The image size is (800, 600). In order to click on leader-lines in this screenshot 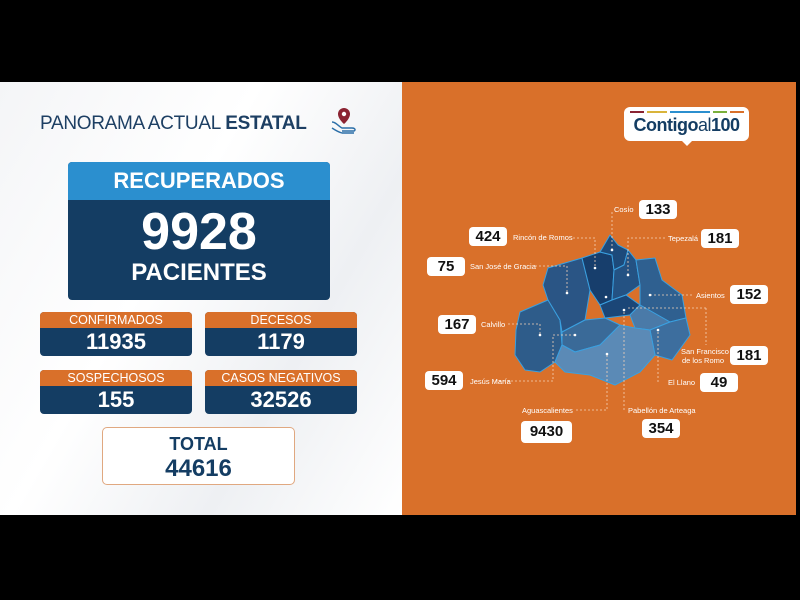, I will do `click(601, 311)`.